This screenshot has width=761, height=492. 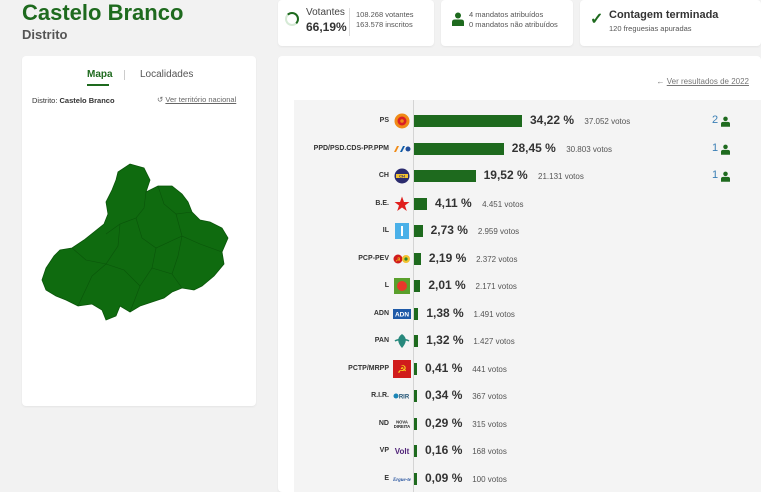 I want to click on party-percentage: 2,19 %, so click(x=447, y=257).